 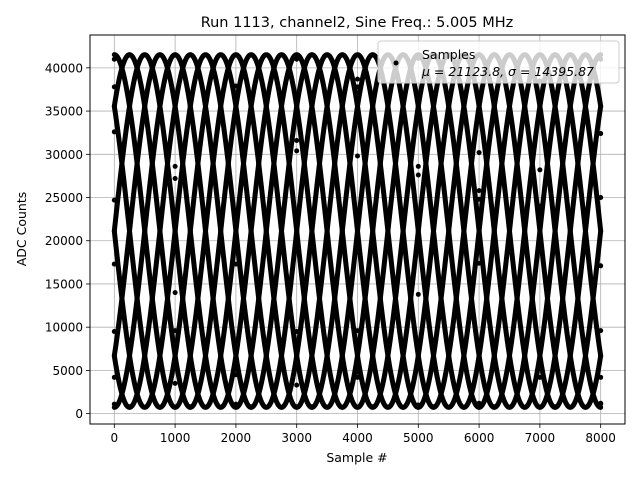 I want to click on y-tick-label: 30000, so click(x=64, y=155).